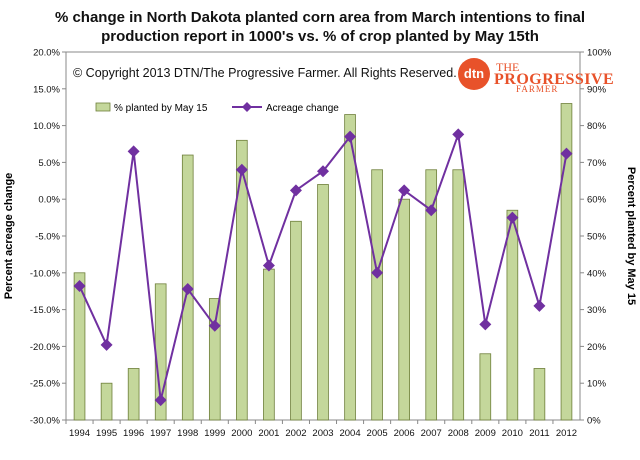 This screenshot has width=640, height=460. I want to click on right-tick-label: 80%, so click(597, 126).